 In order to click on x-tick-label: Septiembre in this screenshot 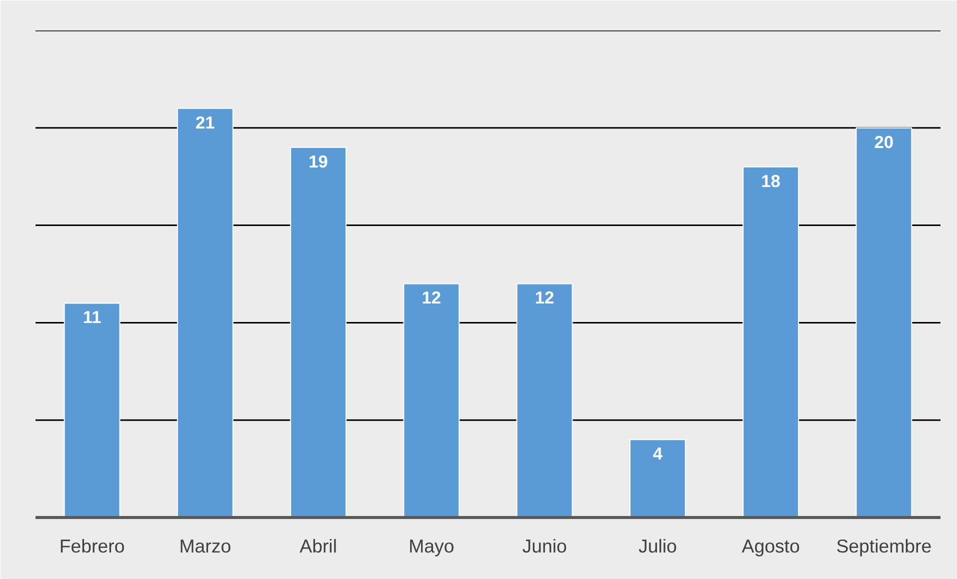, I will do `click(884, 546)`.